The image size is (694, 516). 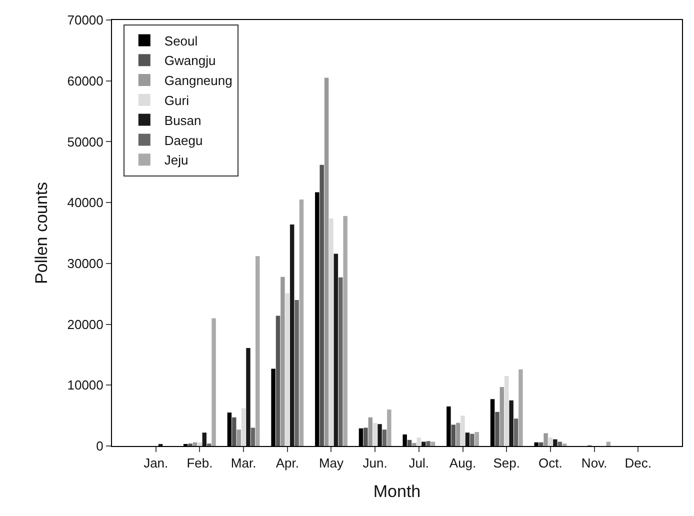 What do you see at coordinates (85, 142) in the screenshot?
I see `y-tick-label: 50000` at bounding box center [85, 142].